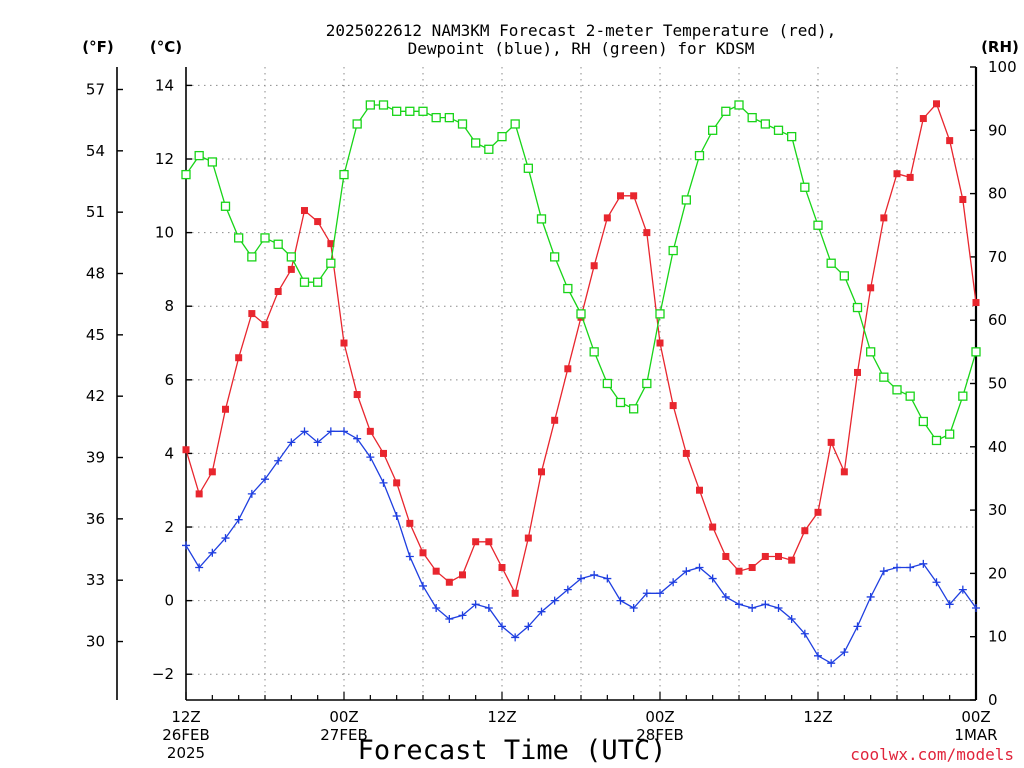  I want to click on fahrenheit-tick-label: 54, so click(95, 151).